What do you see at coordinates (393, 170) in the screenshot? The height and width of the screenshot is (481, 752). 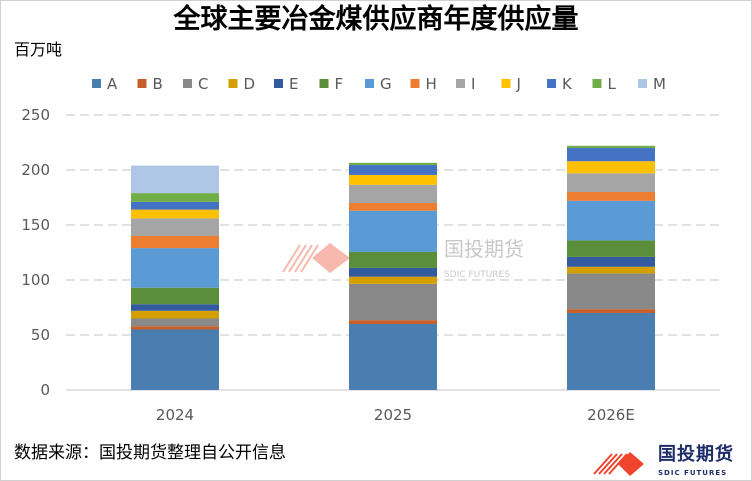 I see `bar-segment-K-2025` at bounding box center [393, 170].